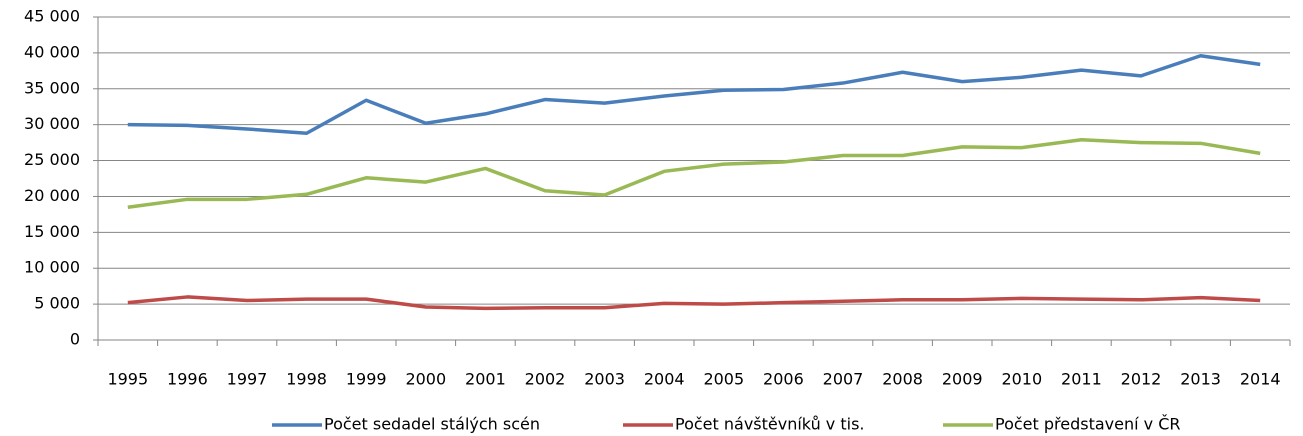  I want to click on x-tick-label: 2005, so click(723, 379).